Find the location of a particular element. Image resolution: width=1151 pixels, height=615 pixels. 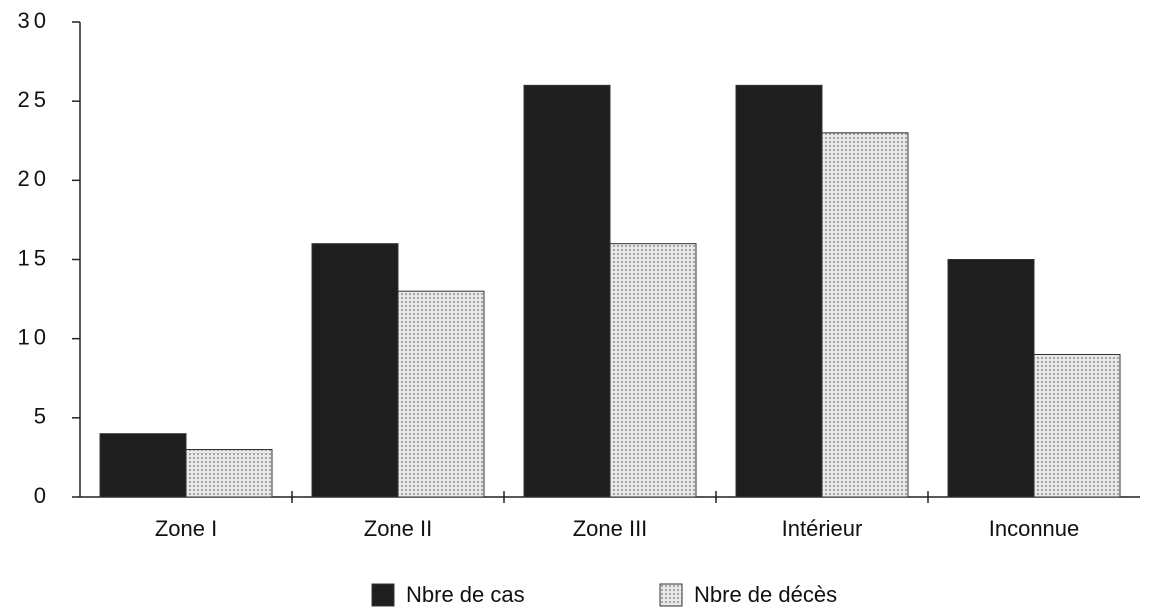

y-tick-label: 25 is located at coordinates (34, 99).